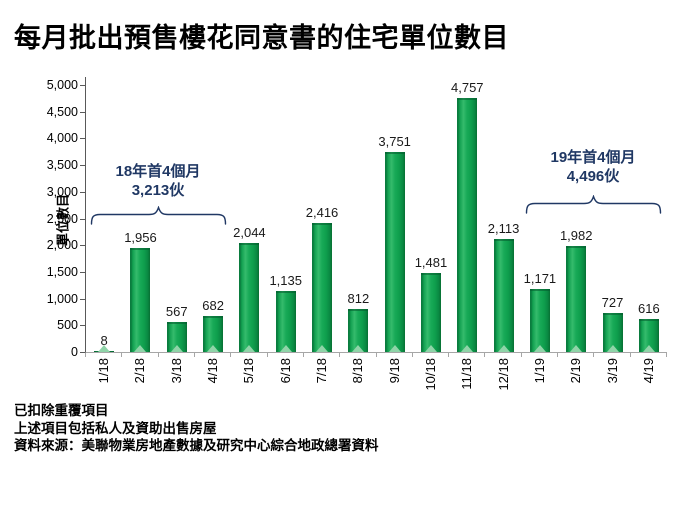 The height and width of the screenshot is (525, 700). What do you see at coordinates (115, 428) in the screenshot?
I see `footnote-line-2: 上述項目包括私人及資助出售房屋` at bounding box center [115, 428].